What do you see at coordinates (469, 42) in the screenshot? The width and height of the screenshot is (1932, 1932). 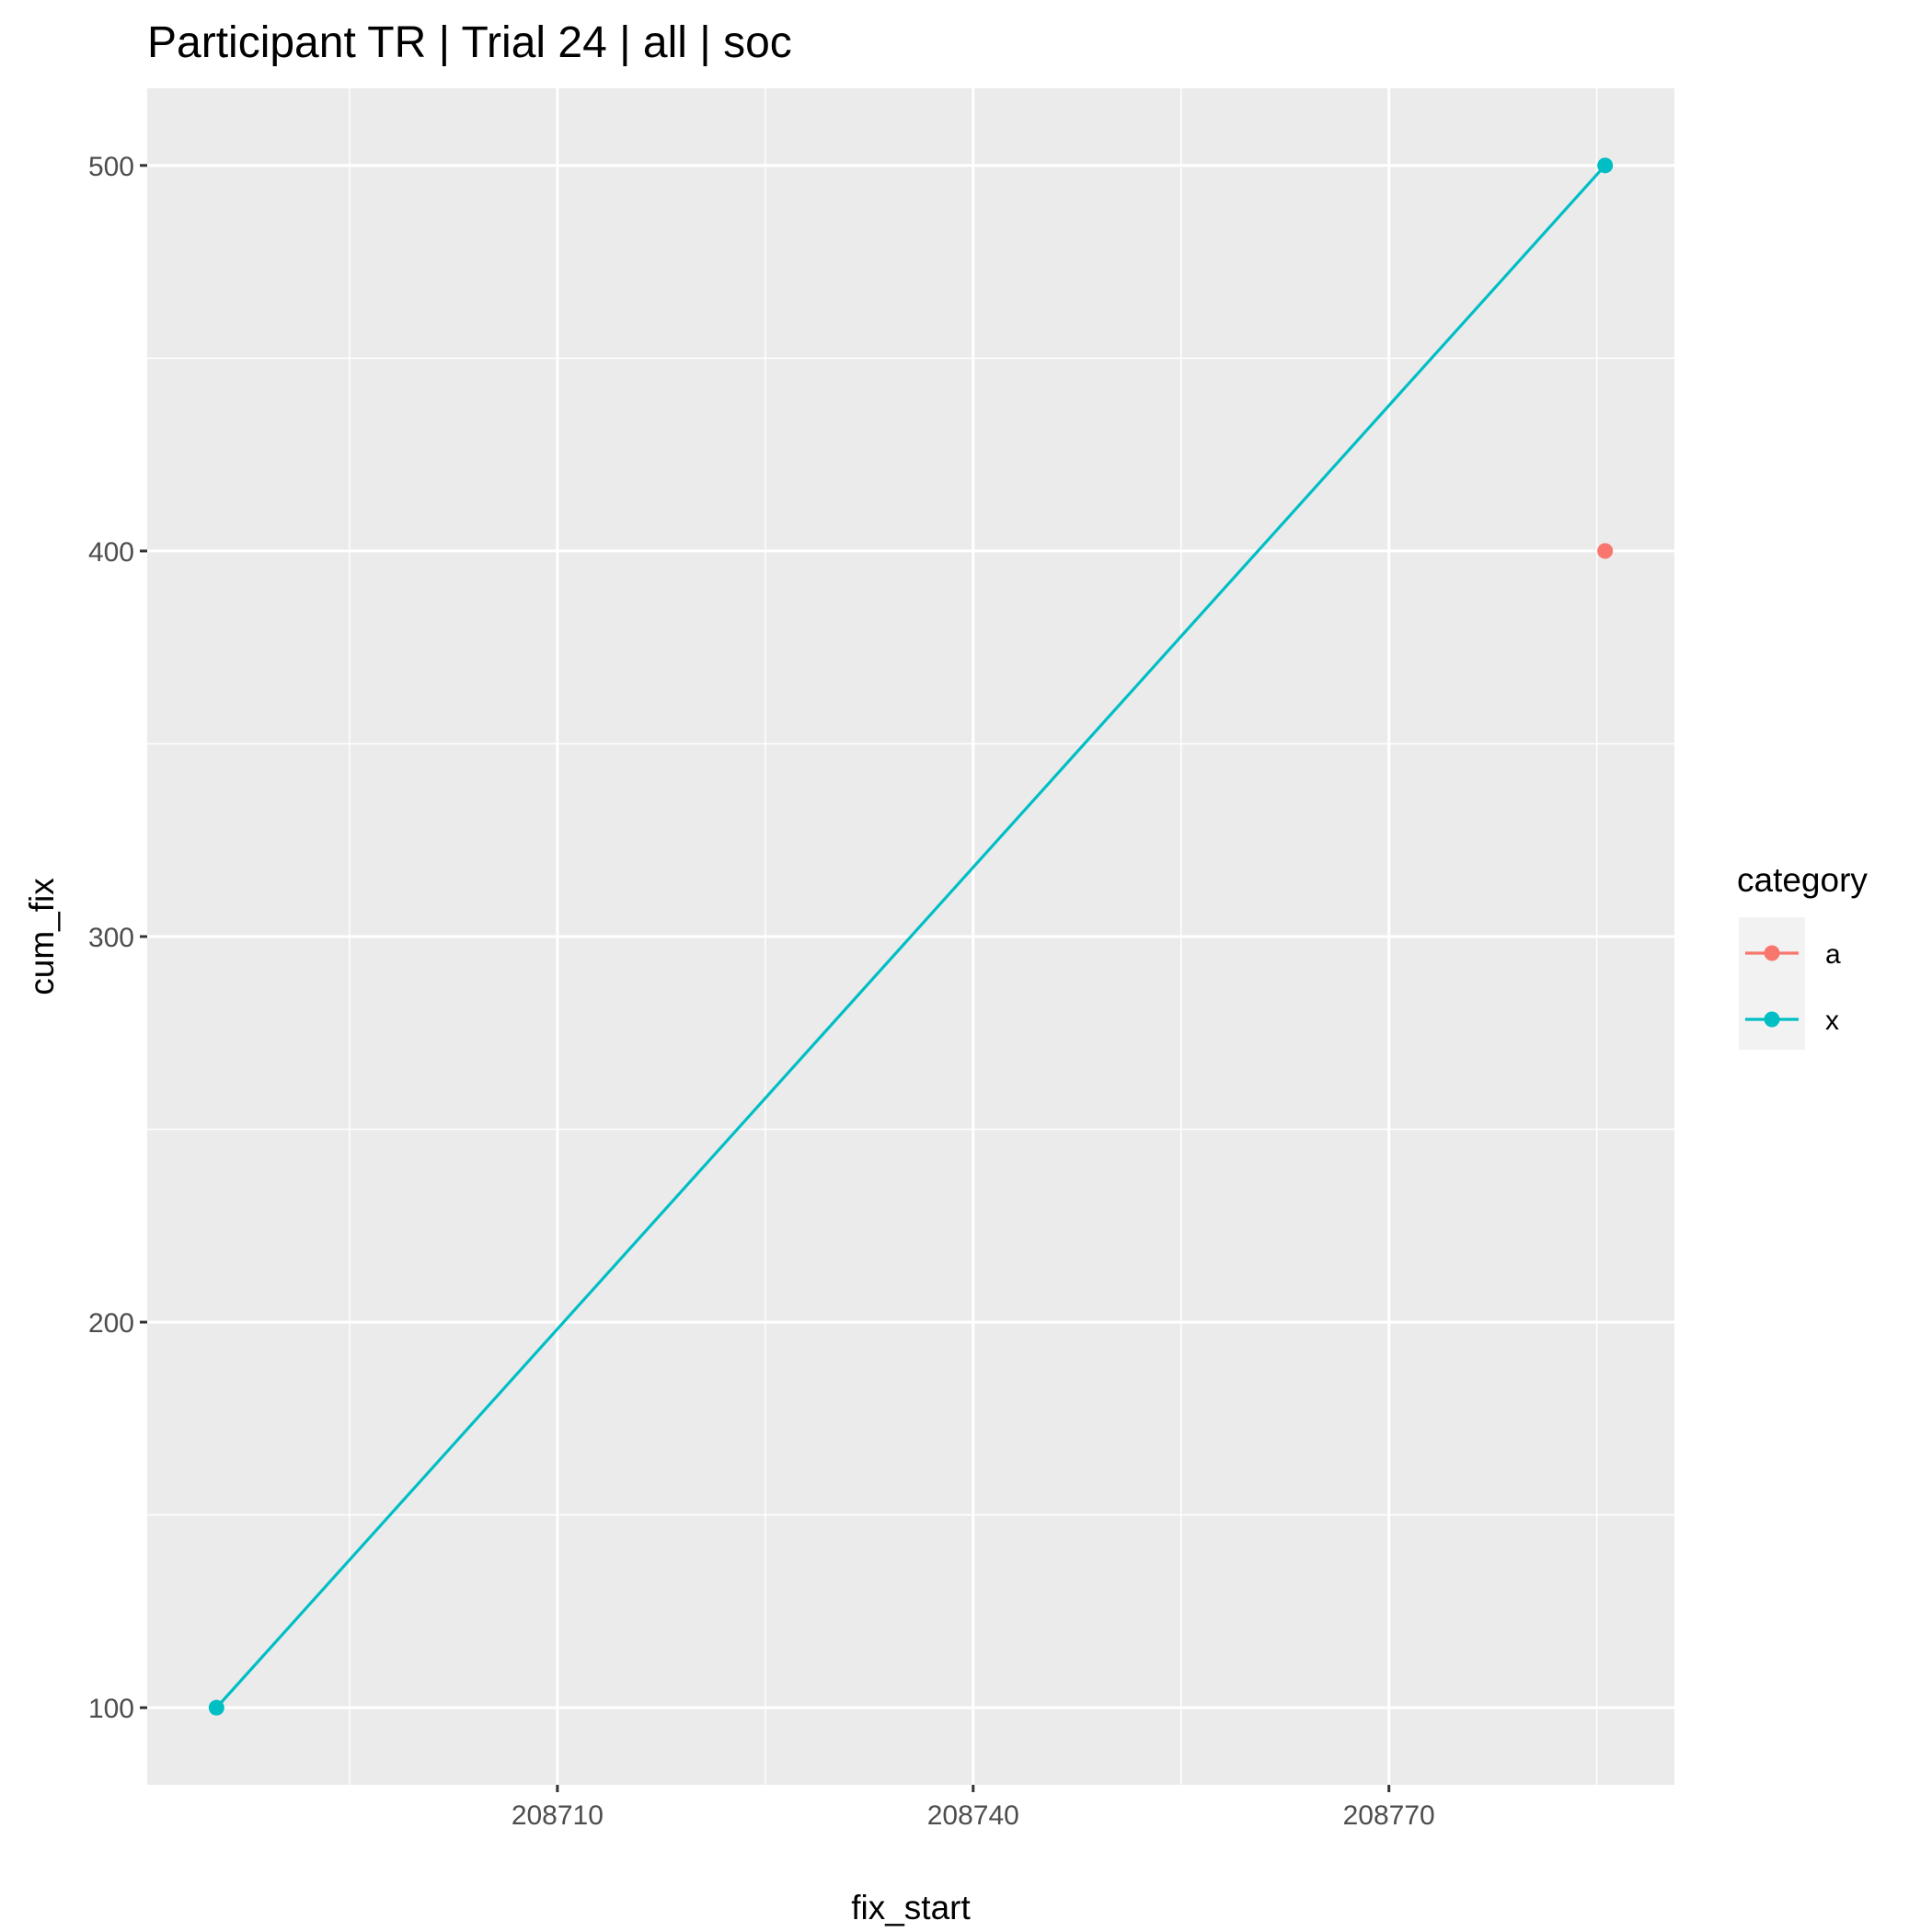 I see `chart-title: Participant TR | Trial 24 | all | soc` at bounding box center [469, 42].